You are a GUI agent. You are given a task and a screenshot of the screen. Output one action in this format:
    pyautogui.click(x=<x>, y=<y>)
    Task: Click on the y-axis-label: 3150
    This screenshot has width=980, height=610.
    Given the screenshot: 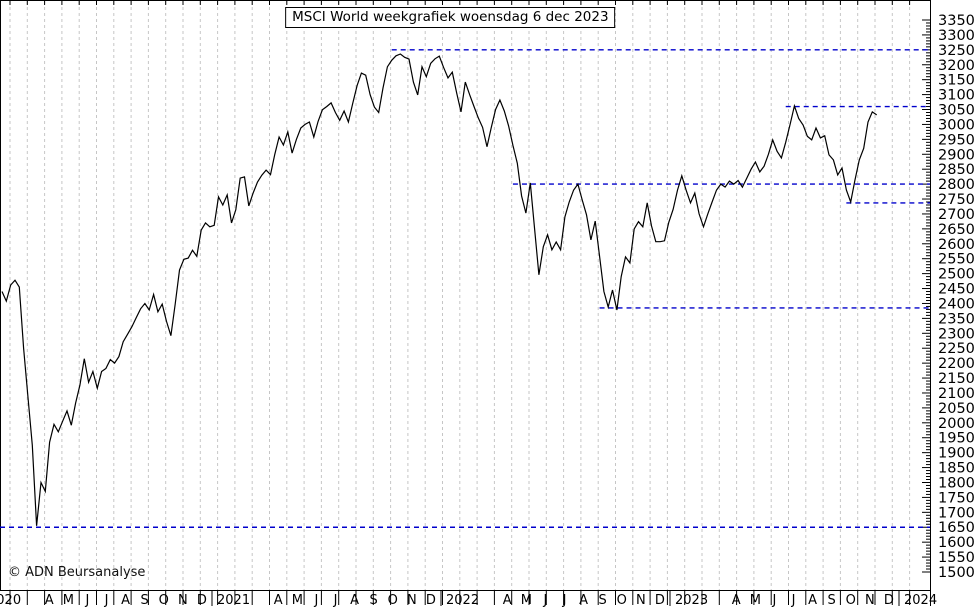 What is the action you would take?
    pyautogui.click(x=956, y=81)
    